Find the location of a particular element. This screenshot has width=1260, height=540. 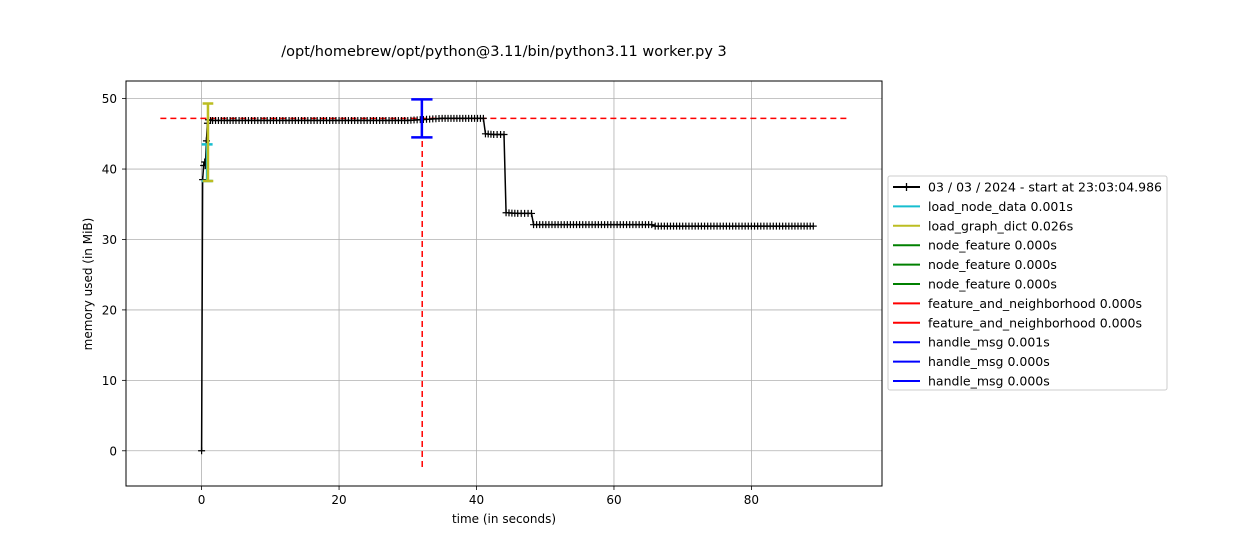

legend-box is located at coordinates (1027, 283).